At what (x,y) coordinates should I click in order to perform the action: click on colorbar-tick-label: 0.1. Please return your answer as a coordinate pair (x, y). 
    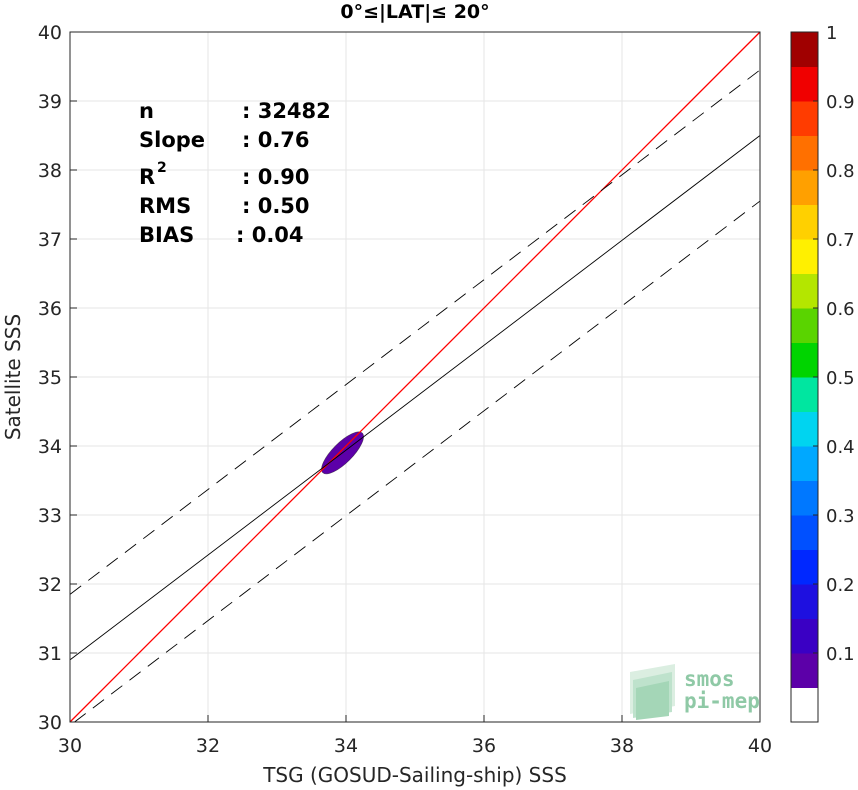
    Looking at the image, I should click on (840, 654).